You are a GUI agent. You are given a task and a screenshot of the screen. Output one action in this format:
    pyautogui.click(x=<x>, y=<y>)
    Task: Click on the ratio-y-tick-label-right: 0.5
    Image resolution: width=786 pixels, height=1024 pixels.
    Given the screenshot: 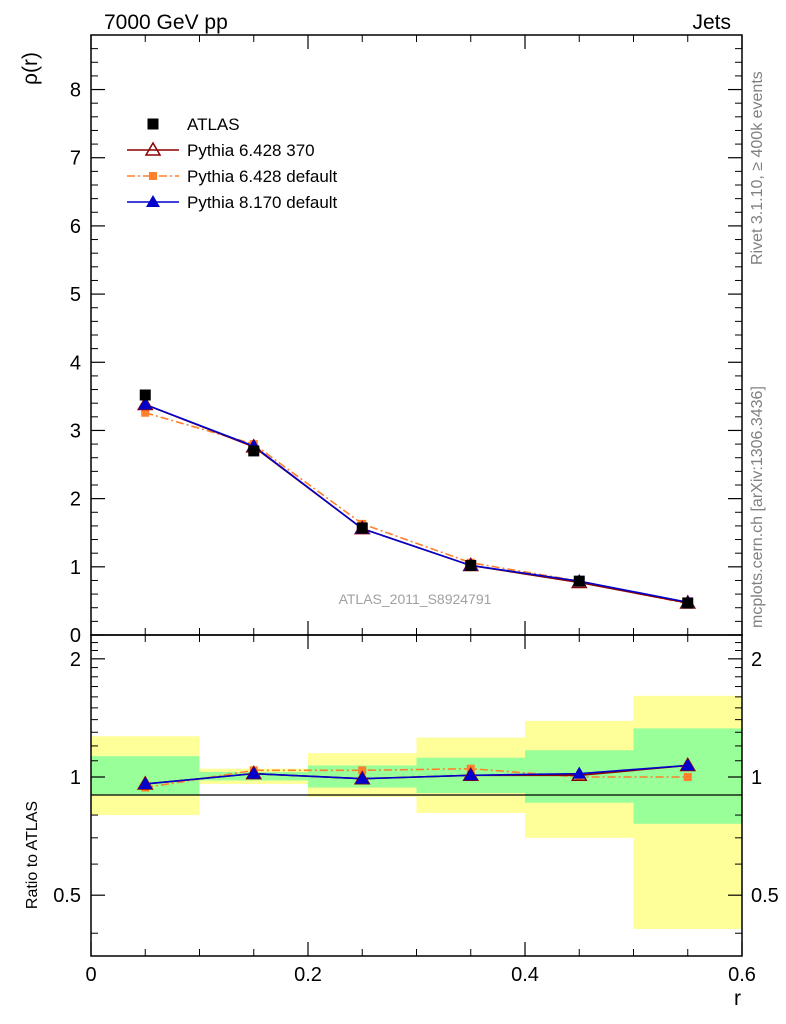 What is the action you would take?
    pyautogui.click(x=765, y=896)
    